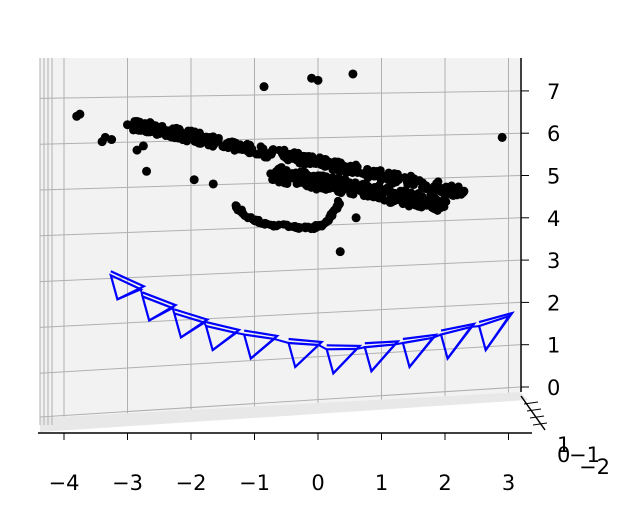  I want to click on pane-floor, so click(284, 412).